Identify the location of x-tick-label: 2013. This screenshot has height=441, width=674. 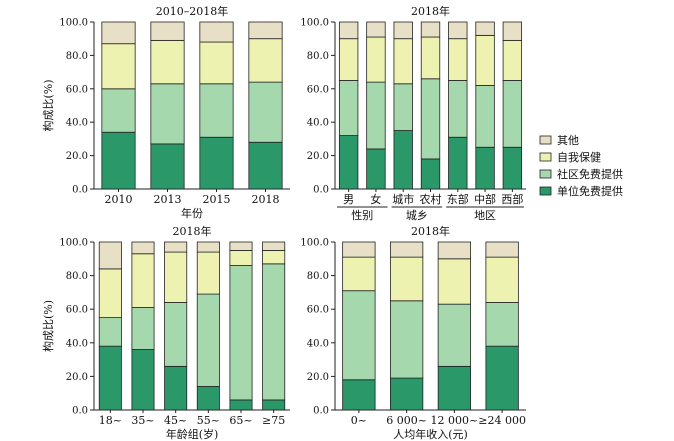
(168, 199).